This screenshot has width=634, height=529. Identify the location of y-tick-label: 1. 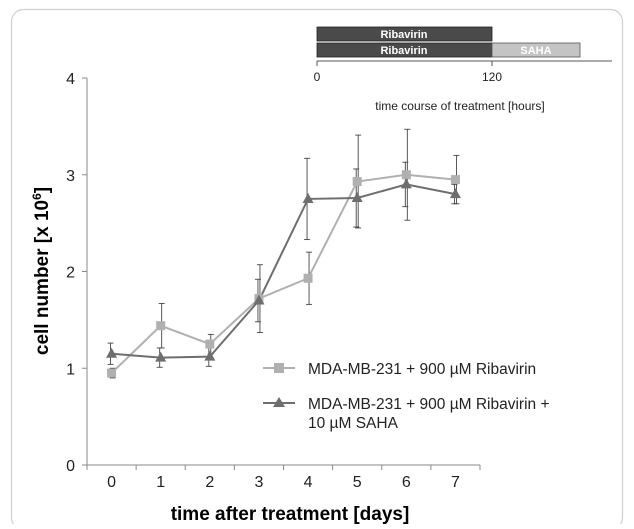
(70, 369).